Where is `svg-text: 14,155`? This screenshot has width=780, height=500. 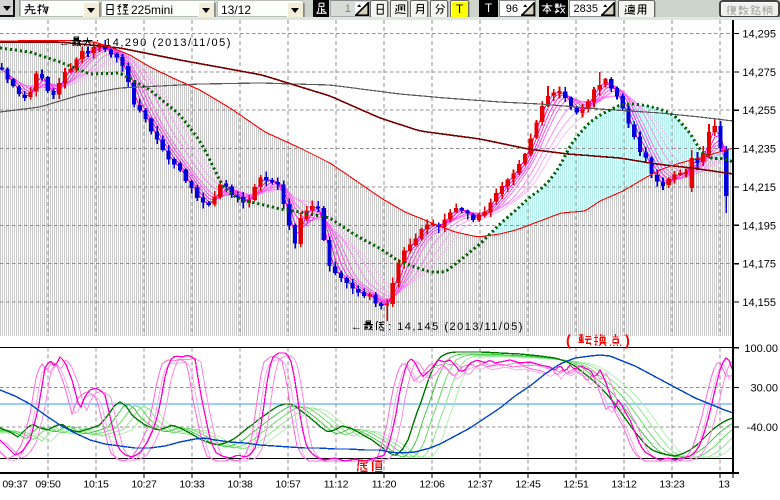 svg-text: 14,155 is located at coordinates (759, 303).